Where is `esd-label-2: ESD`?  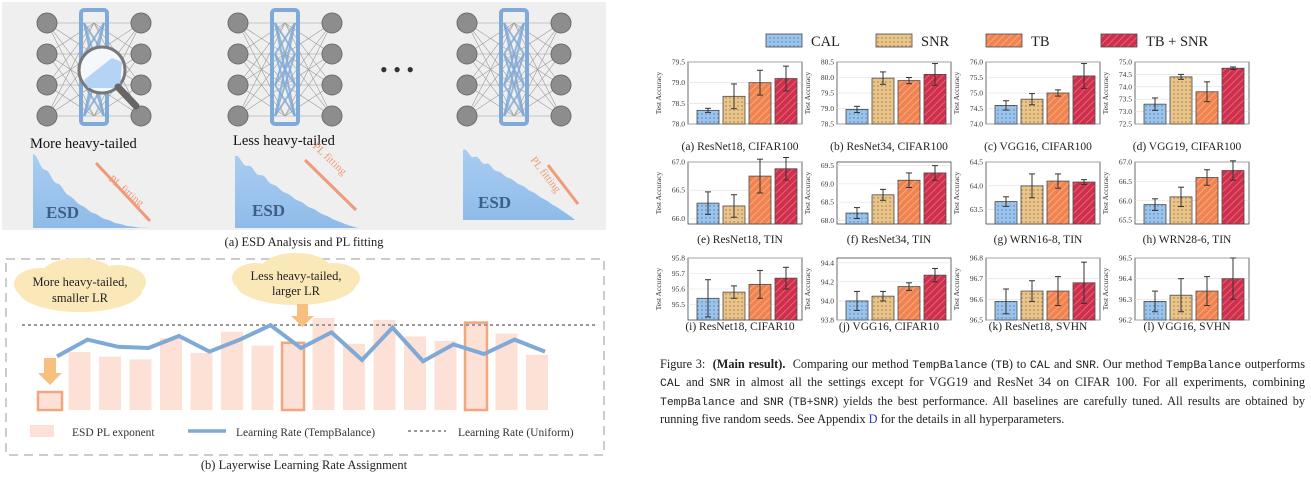 esd-label-2: ESD is located at coordinates (268, 210).